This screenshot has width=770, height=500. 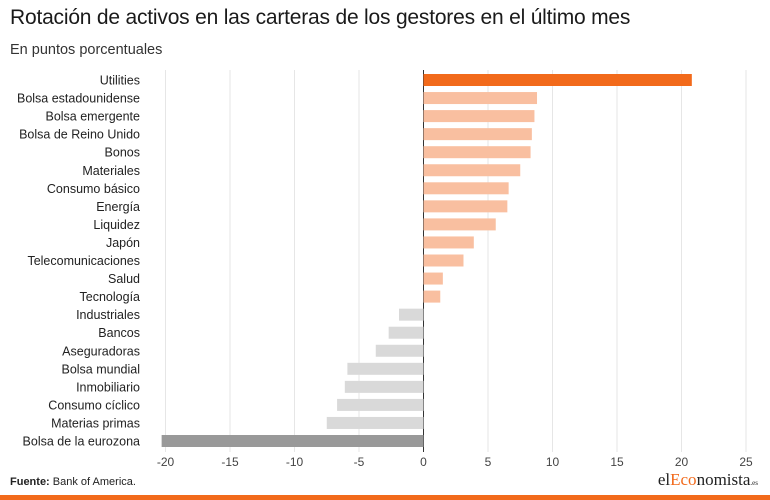 I want to click on category-label: Consumo cíclico, so click(x=94, y=405).